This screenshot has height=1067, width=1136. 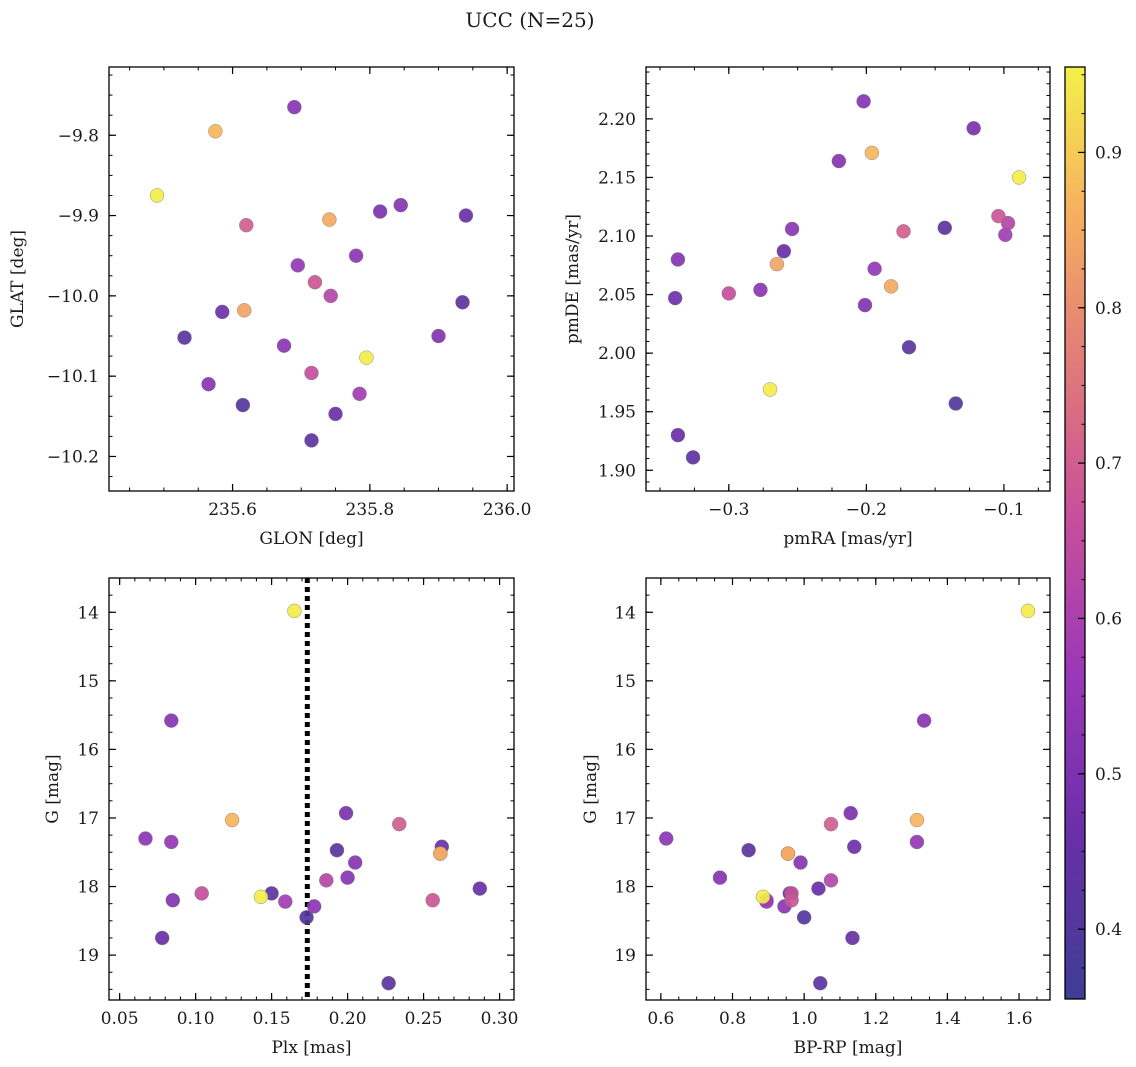 What do you see at coordinates (573, 279) in the screenshot?
I see `y-axis-label: pmDE [mas/yr]` at bounding box center [573, 279].